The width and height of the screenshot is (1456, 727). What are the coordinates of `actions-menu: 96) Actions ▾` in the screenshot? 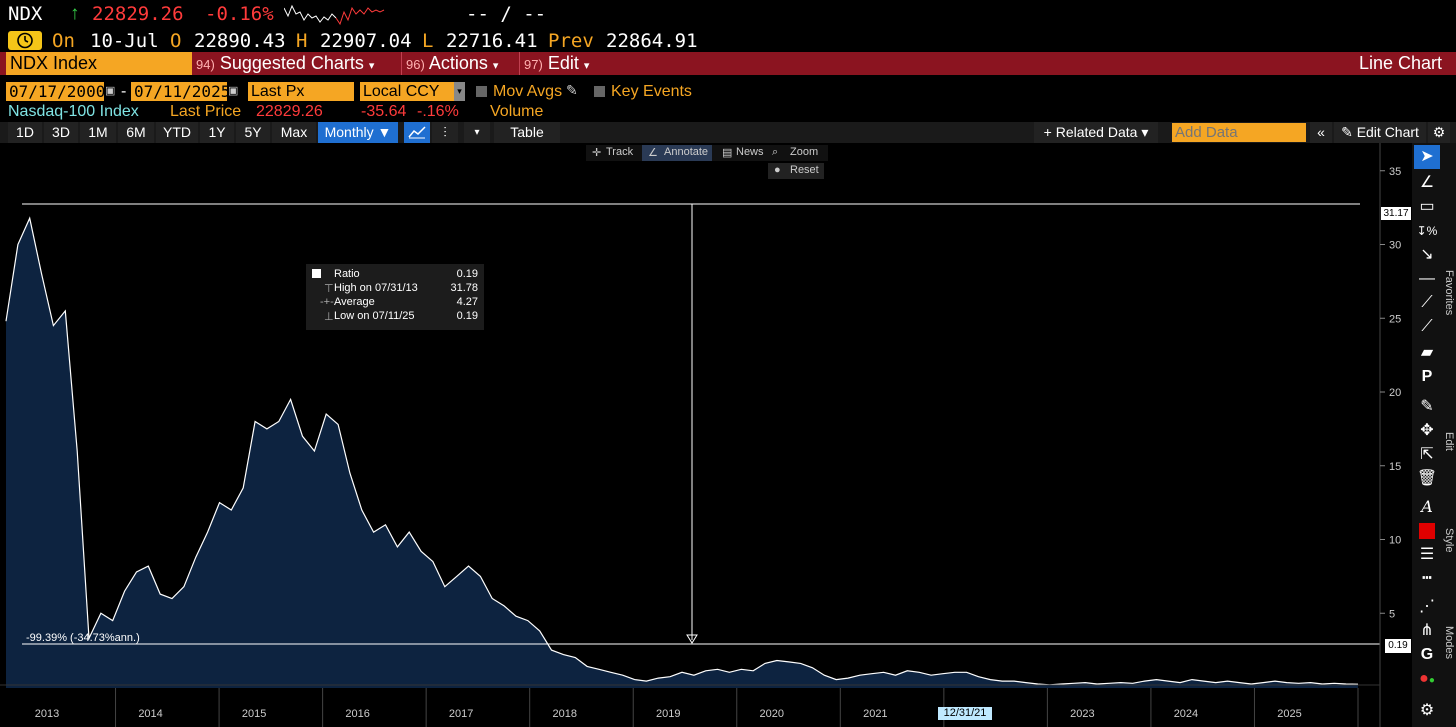 It's located at (462, 63).